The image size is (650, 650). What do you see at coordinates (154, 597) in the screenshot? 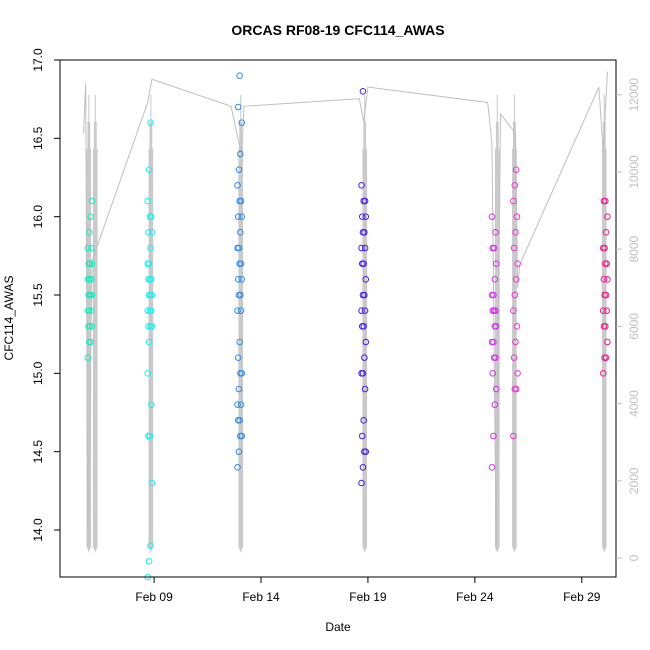
I see `x-tick-label: Feb 09` at bounding box center [154, 597].